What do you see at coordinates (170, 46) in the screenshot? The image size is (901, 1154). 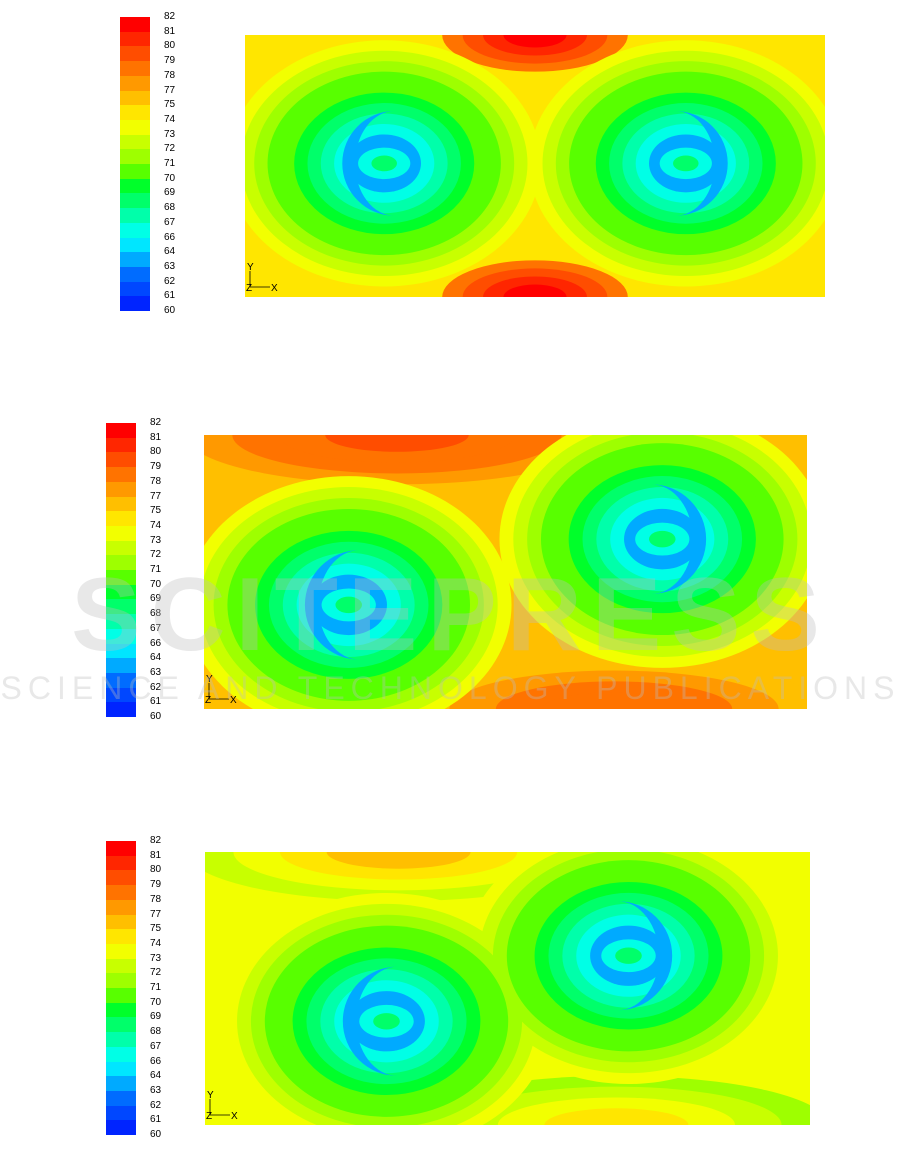 I see `colorbar-tick-label: 80` at bounding box center [170, 46].